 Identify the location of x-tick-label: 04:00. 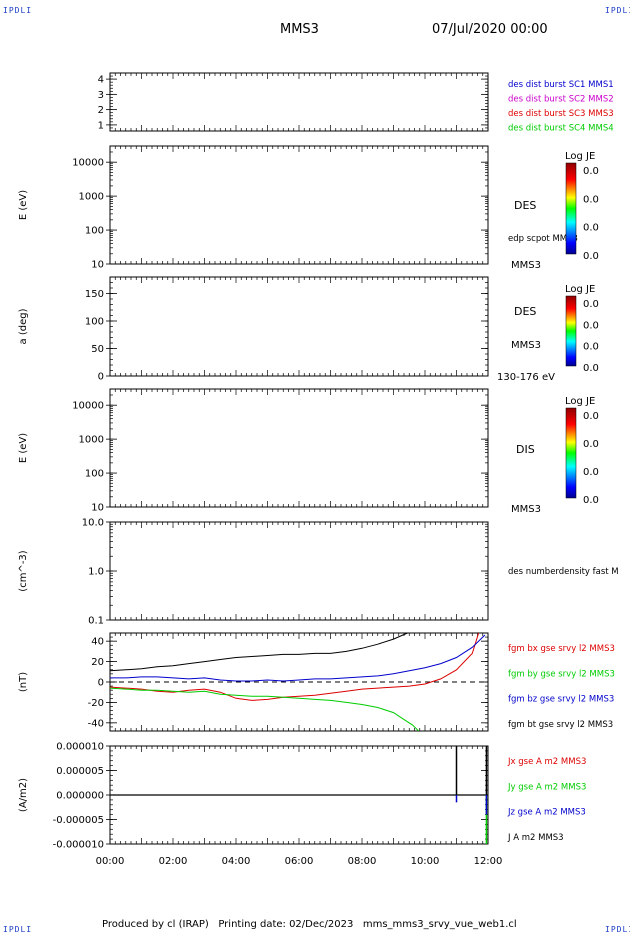
(236, 861).